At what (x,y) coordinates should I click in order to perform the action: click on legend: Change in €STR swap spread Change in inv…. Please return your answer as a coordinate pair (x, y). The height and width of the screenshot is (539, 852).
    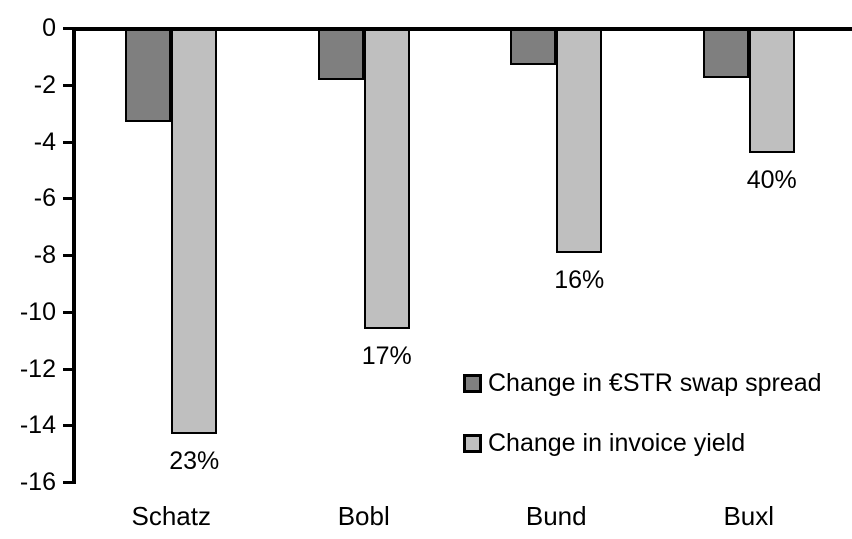
    Looking at the image, I should click on (642, 413).